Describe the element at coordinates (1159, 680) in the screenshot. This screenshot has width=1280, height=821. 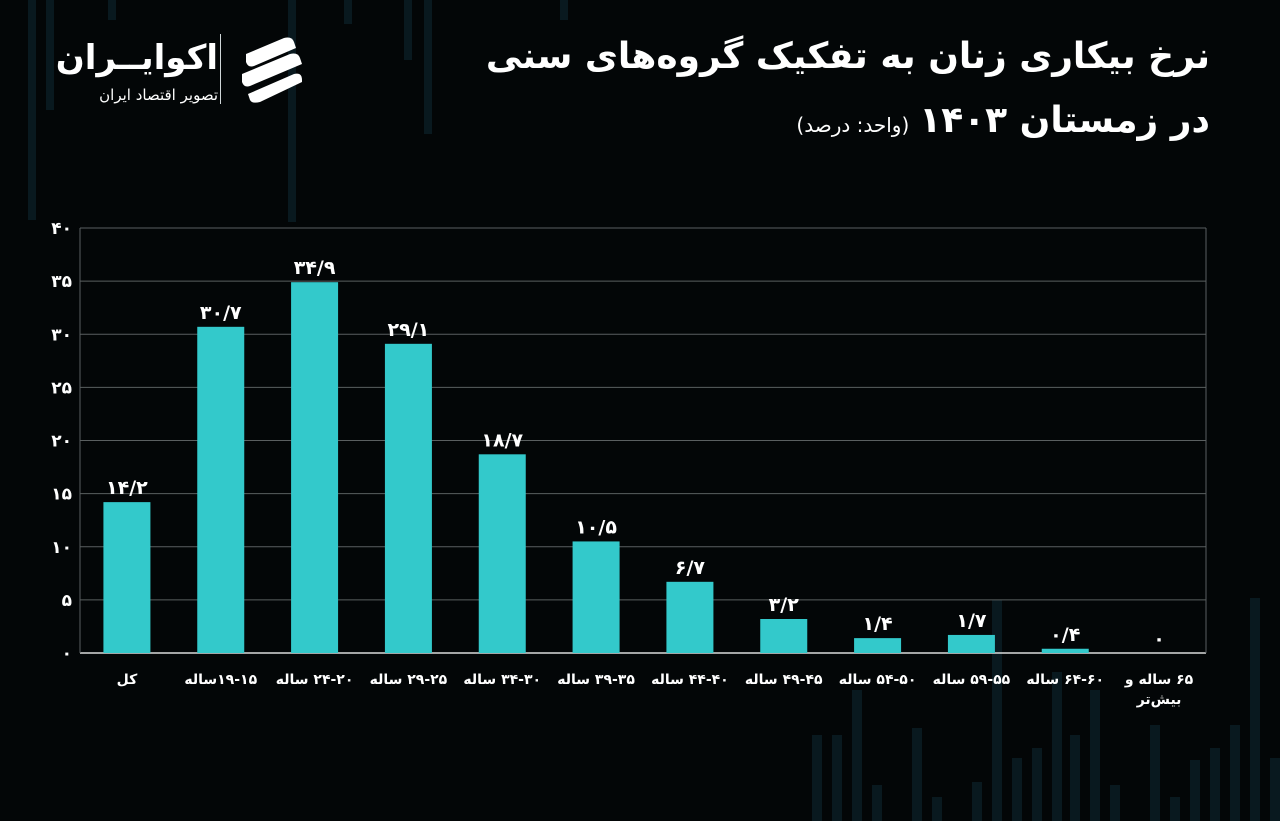
I see `x-tick-label: ۶۵ ساله و` at that location.